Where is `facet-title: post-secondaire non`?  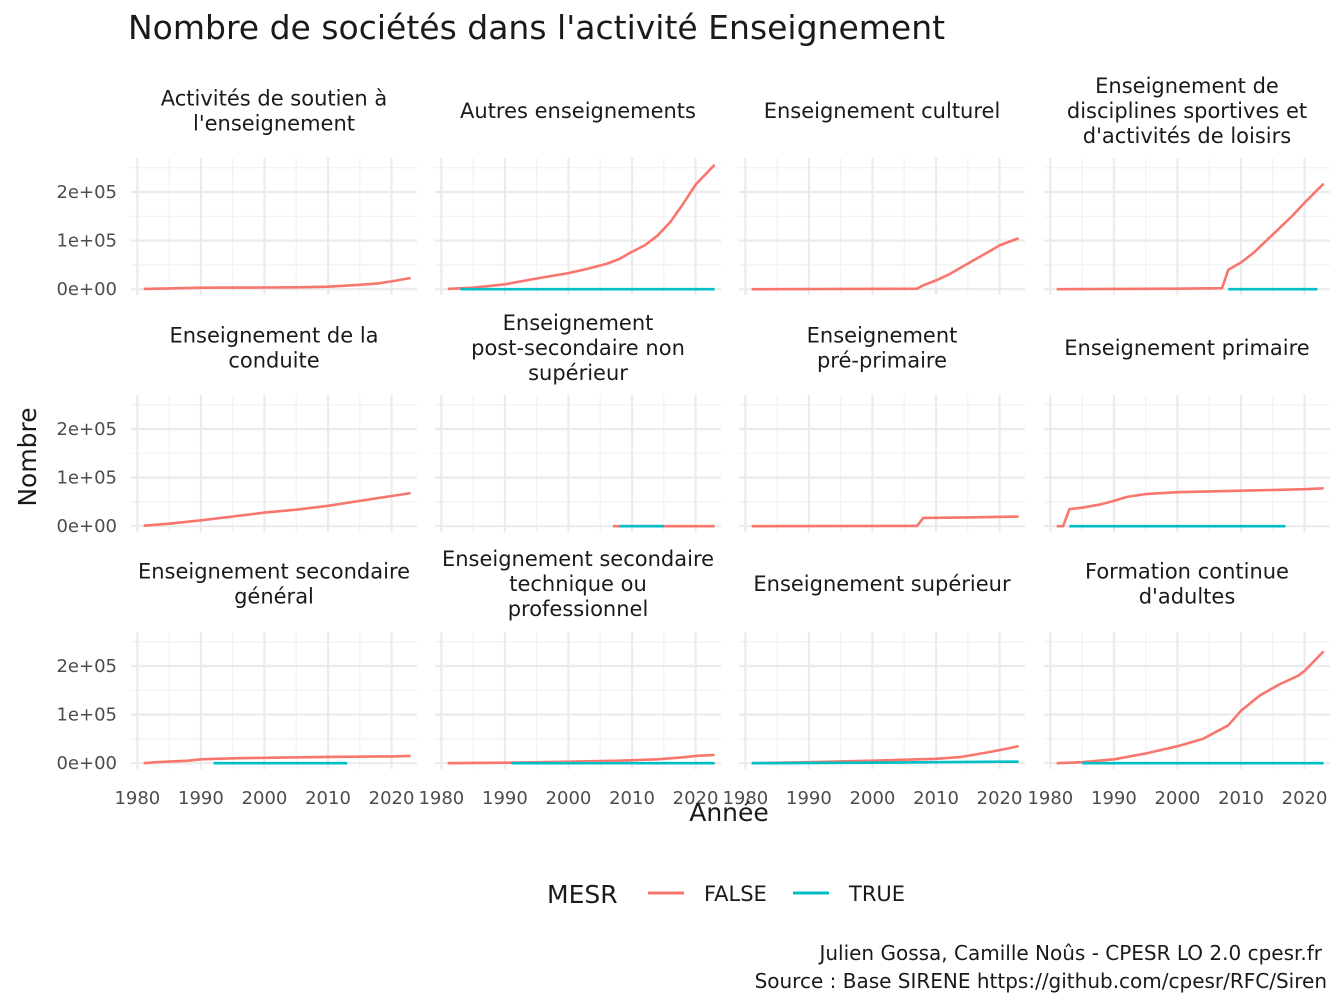 facet-title: post-secondaire non is located at coordinates (578, 348).